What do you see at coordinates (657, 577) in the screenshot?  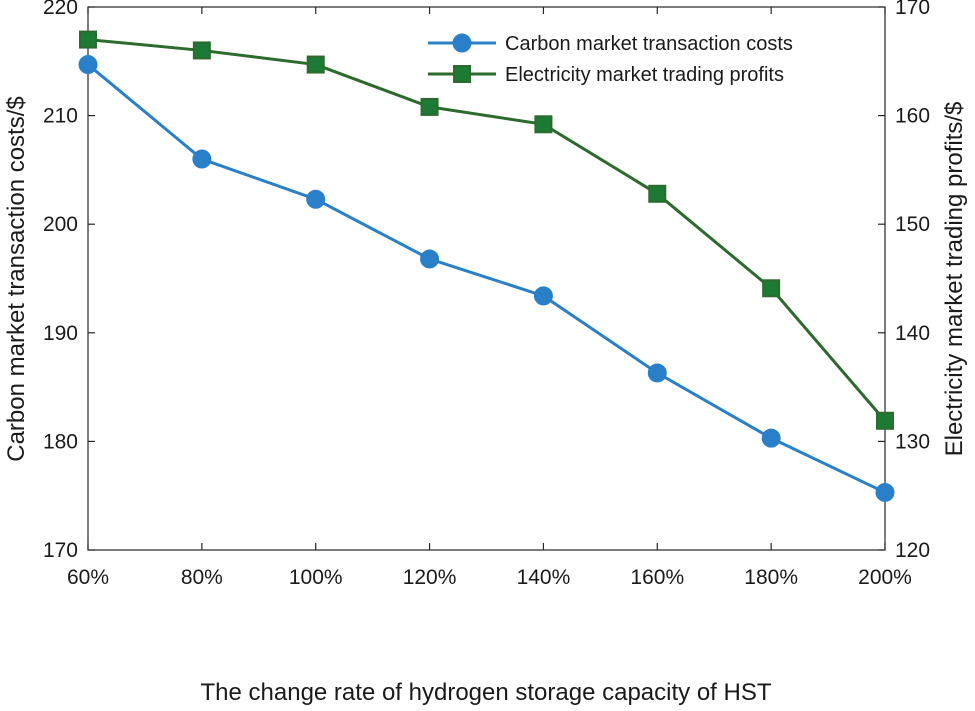 I see `x-tick-label: 160%` at bounding box center [657, 577].